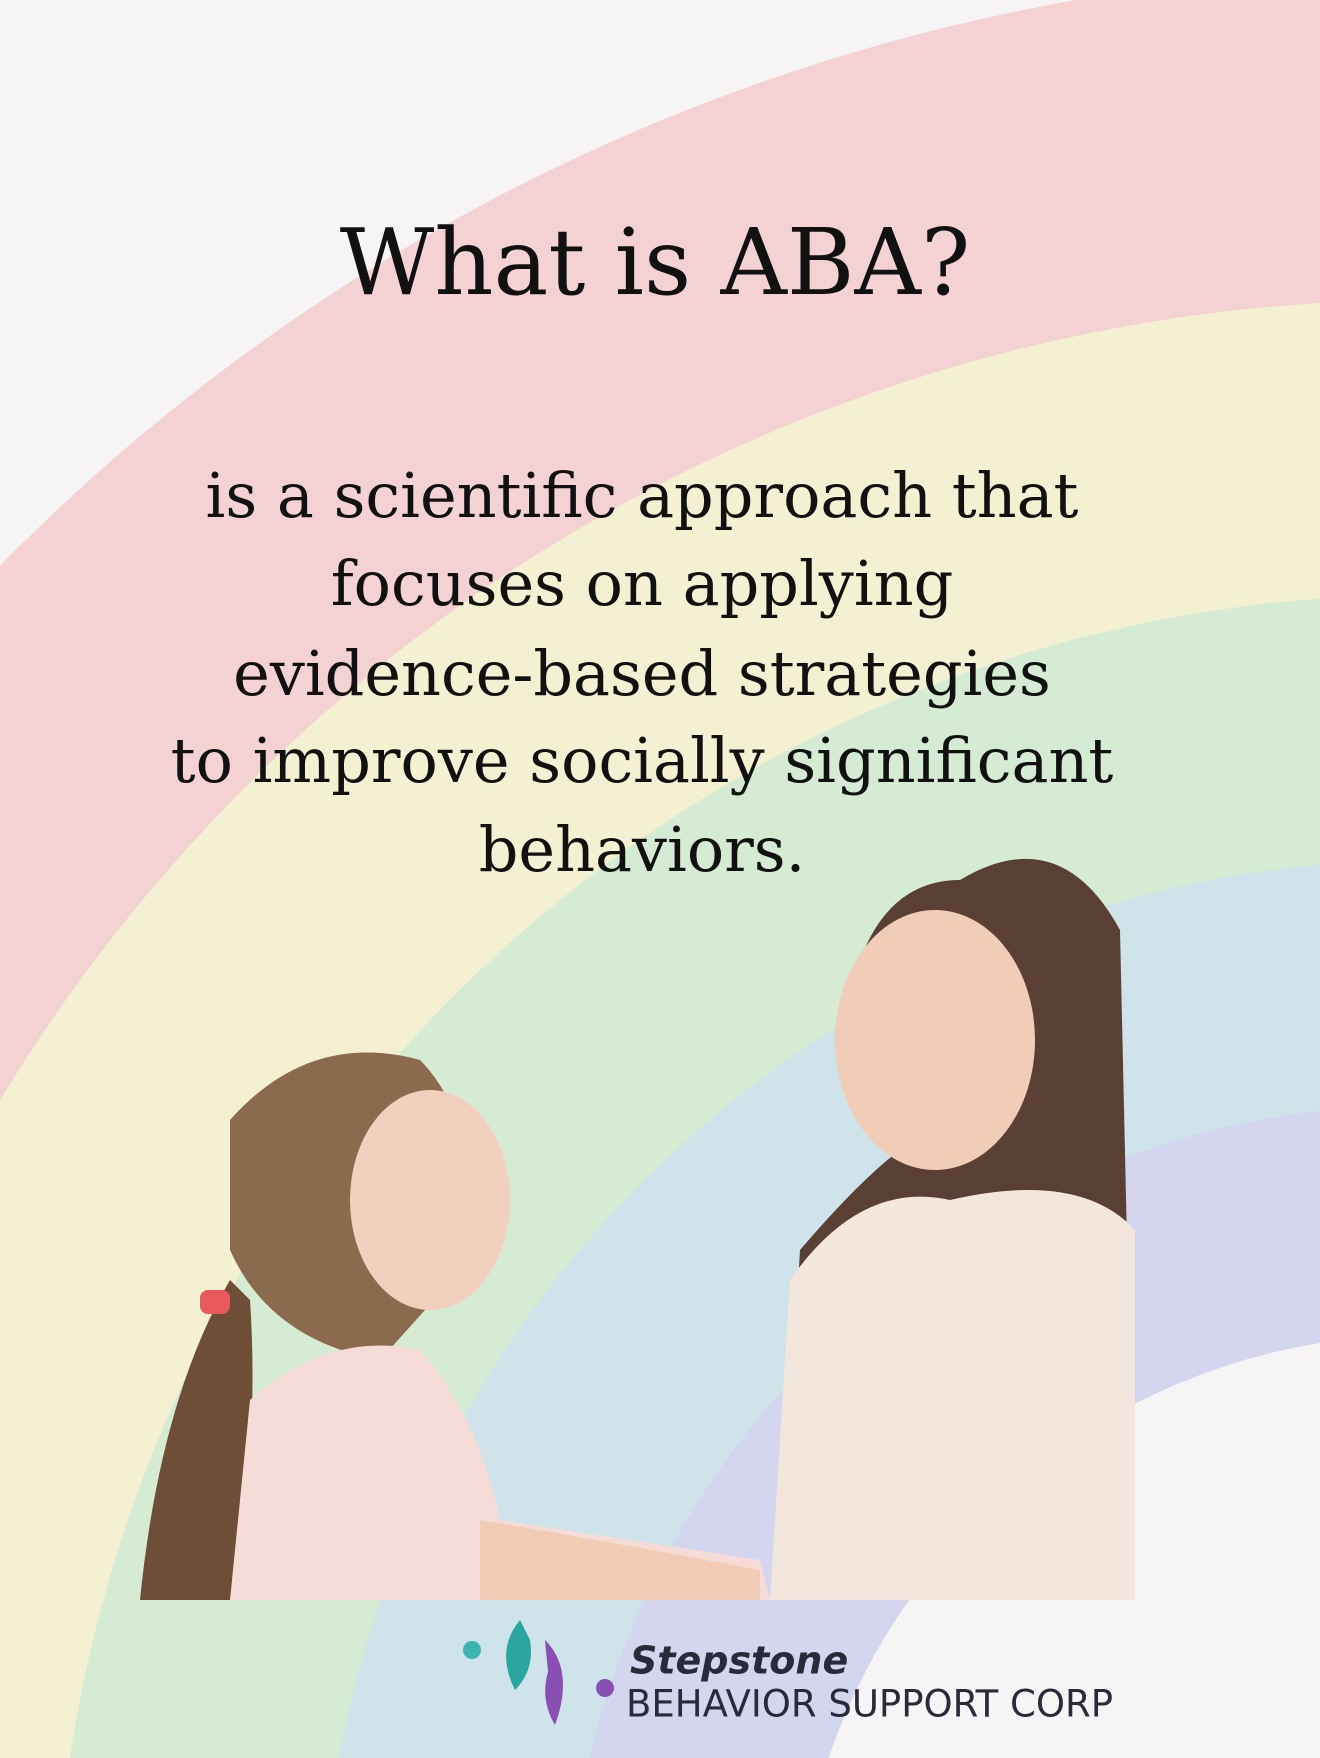  Describe the element at coordinates (642, 849) in the screenshot. I see `body-line: behaviors.` at that location.